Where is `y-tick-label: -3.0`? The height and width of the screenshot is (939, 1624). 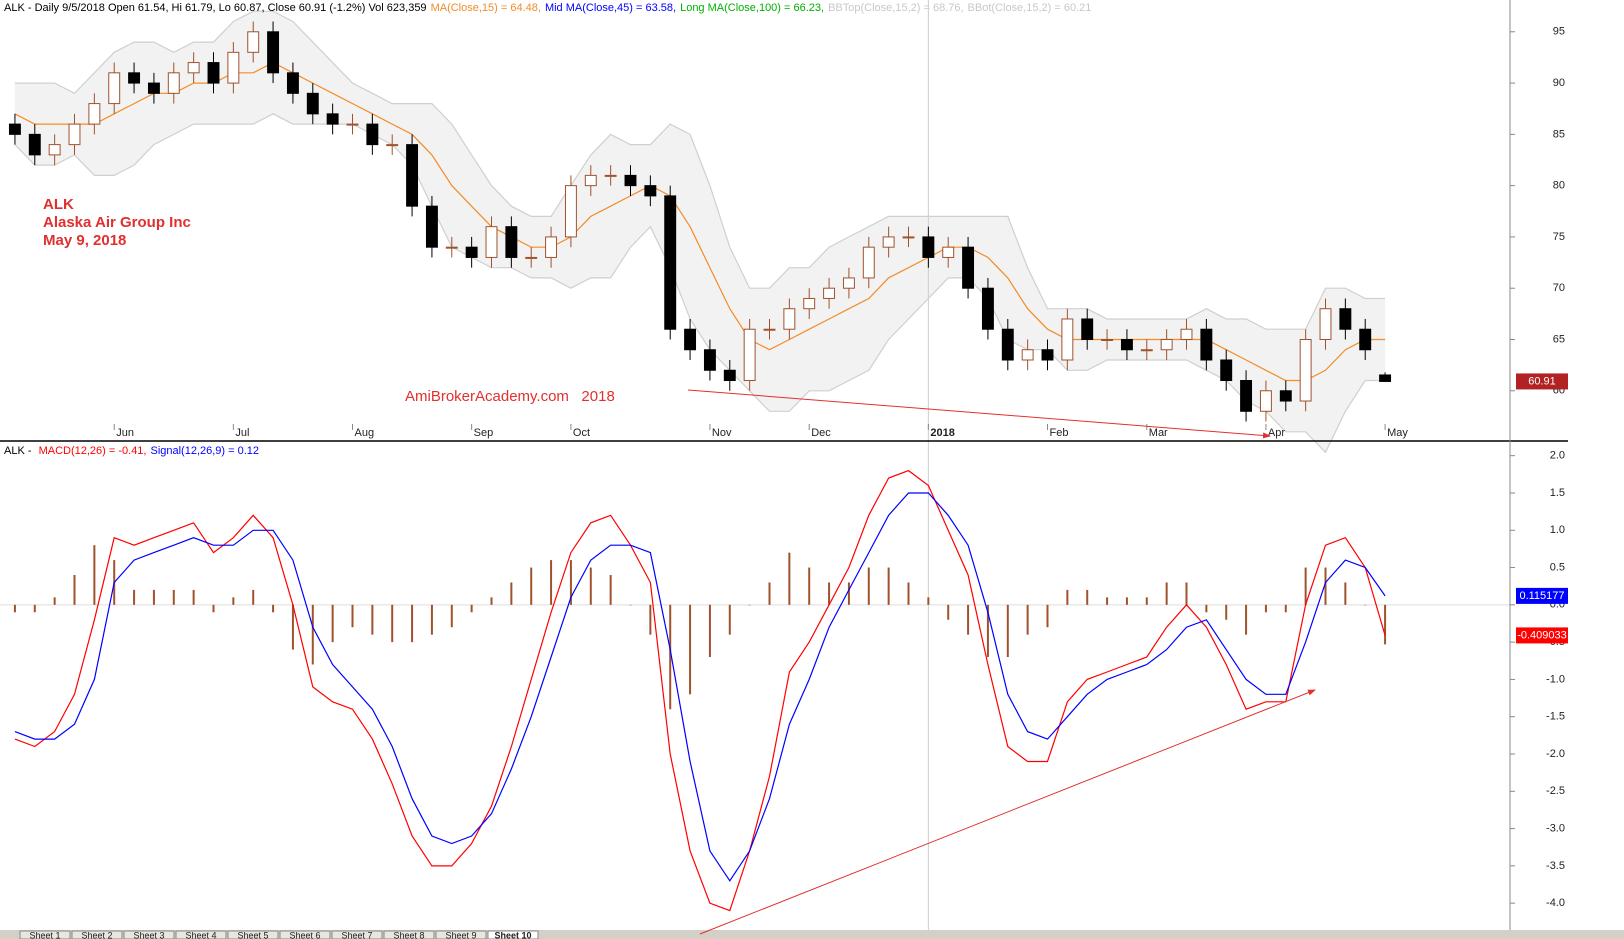
y-tick-label: -3.0 is located at coordinates (1555, 828).